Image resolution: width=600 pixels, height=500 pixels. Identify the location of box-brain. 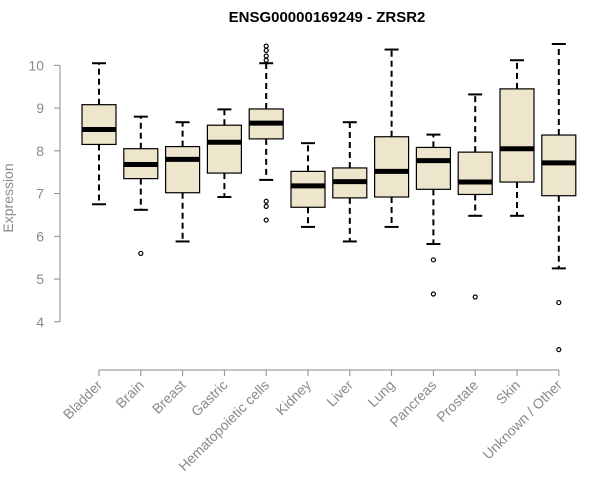
(141, 186).